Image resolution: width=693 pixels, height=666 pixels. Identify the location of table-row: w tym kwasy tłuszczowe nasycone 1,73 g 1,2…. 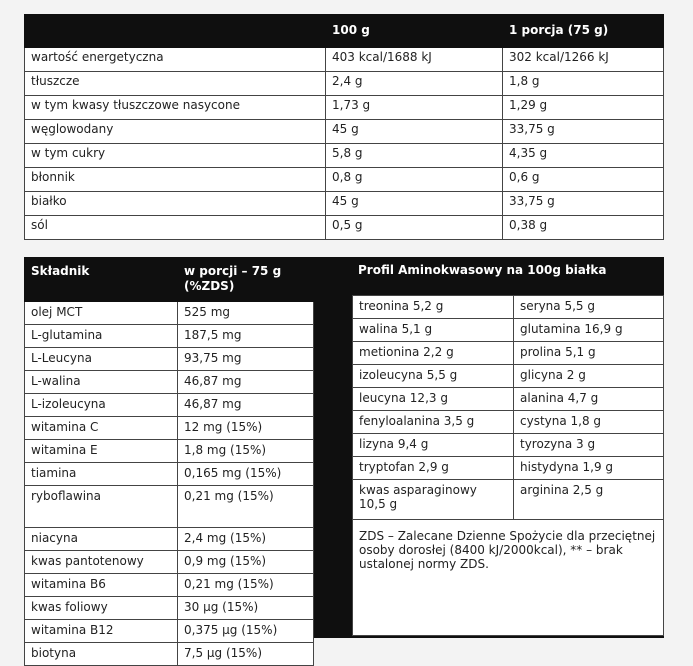
(344, 107).